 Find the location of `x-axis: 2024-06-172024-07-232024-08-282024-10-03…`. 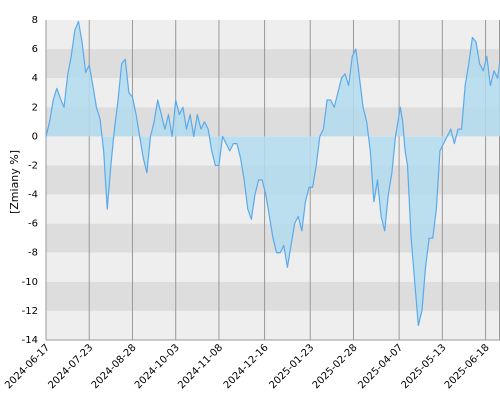

x-axis: 2024-06-172024-07-232024-08-282024-10-03… is located at coordinates (247, 366).